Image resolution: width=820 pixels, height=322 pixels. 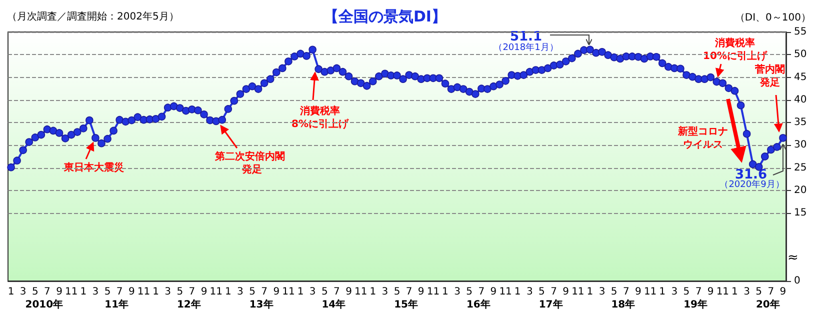 I want to click on chart-title: 【全国の景気DI】, so click(x=385, y=17).